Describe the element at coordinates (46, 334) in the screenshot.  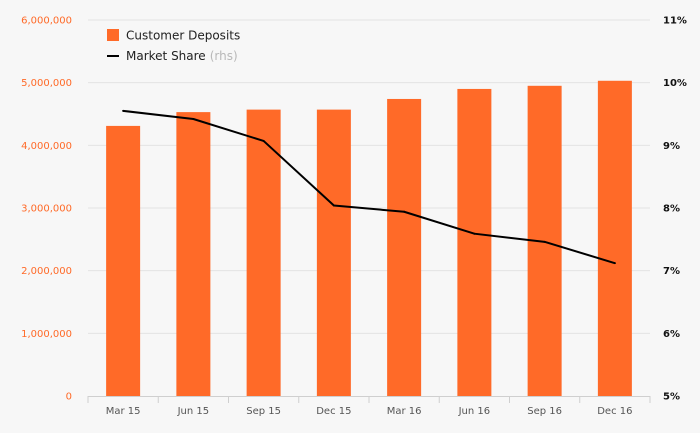
I see `y-left-tick-label: 1,000,000` at that location.